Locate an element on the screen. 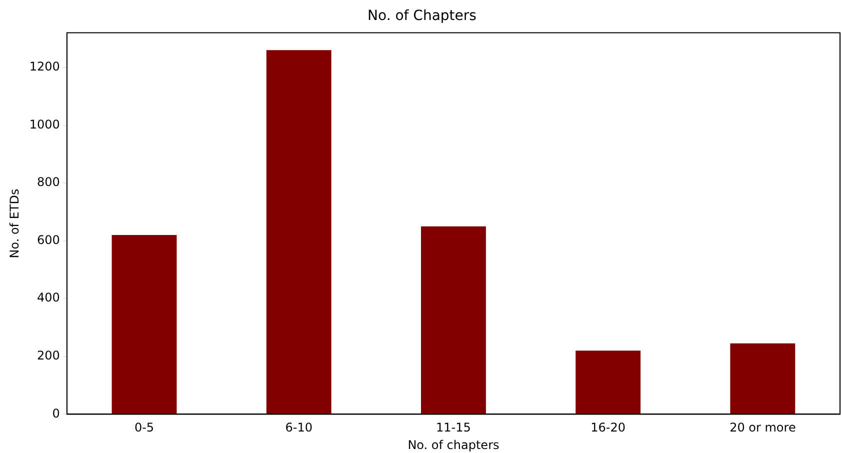 Image resolution: width=841 pixels, height=453 pixels. x-tick-label: 16-20 is located at coordinates (608, 427).